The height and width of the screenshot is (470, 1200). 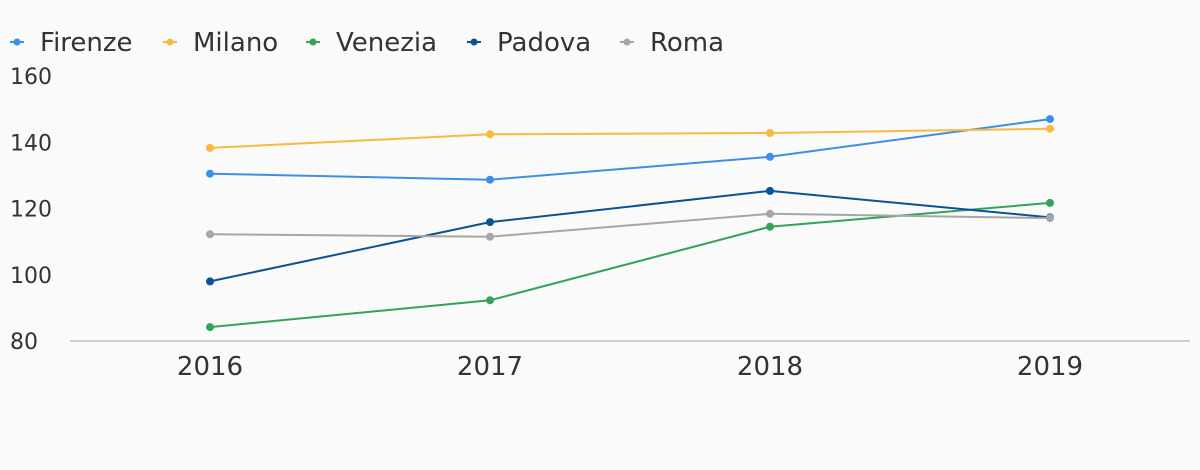 I want to click on x-tick-label: 2019, so click(x=1050, y=367).